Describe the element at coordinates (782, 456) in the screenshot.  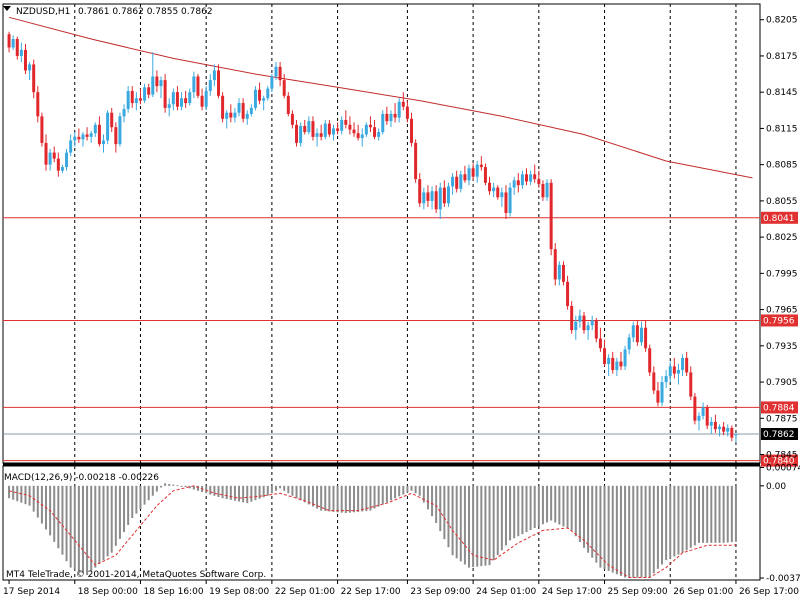
I see `price-tick-label: 0.7845` at that location.